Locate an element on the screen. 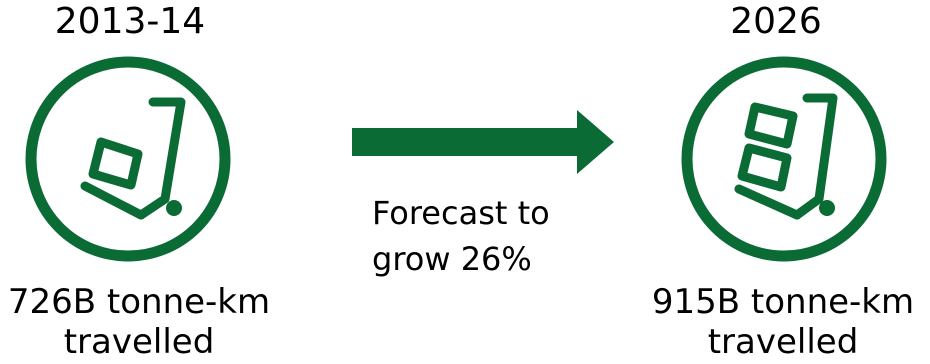  left-metric-line1: 726B tonne-km is located at coordinates (139, 302).